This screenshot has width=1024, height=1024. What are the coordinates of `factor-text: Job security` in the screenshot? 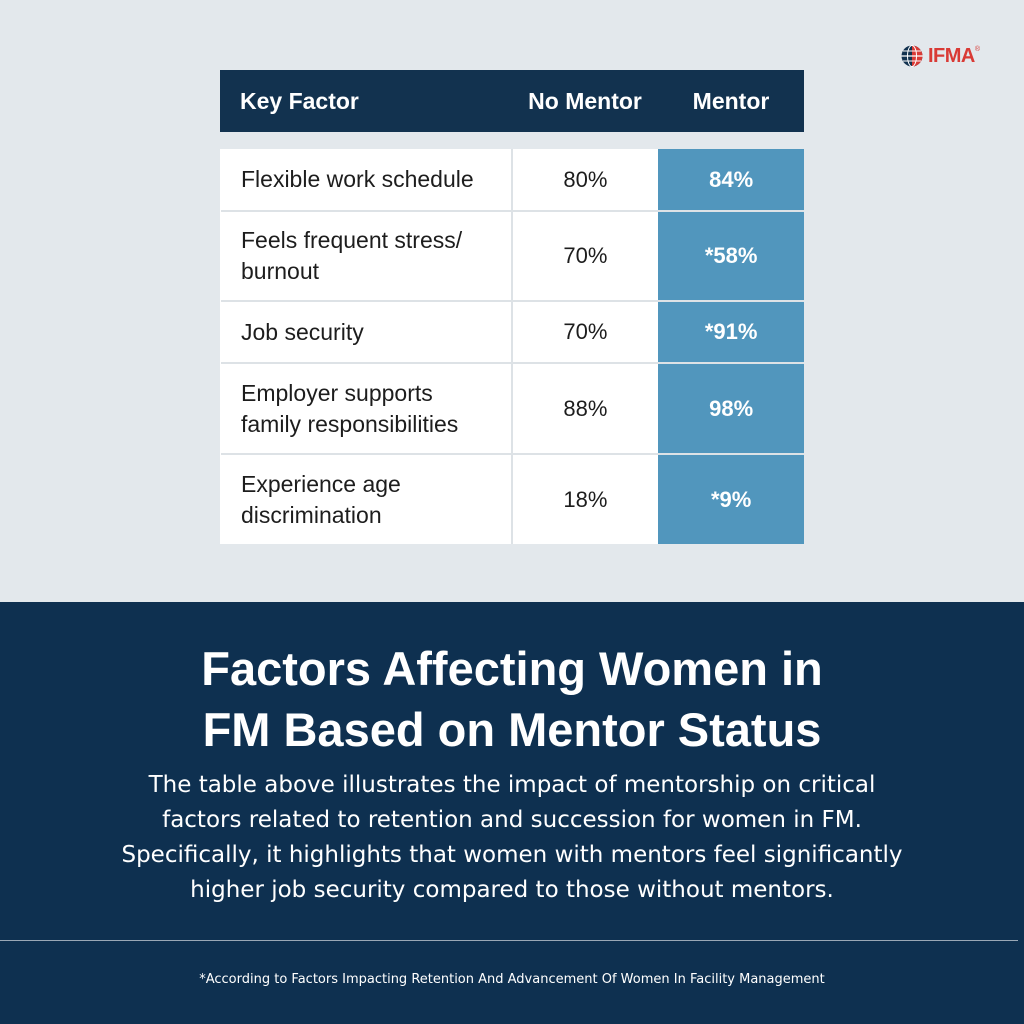 It's located at (302, 331).